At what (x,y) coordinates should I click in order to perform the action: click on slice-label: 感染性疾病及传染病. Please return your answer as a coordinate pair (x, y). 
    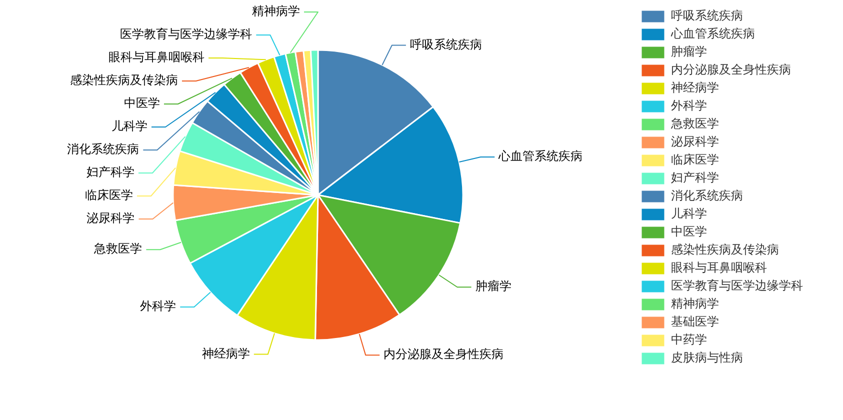
    Looking at the image, I should click on (124, 80).